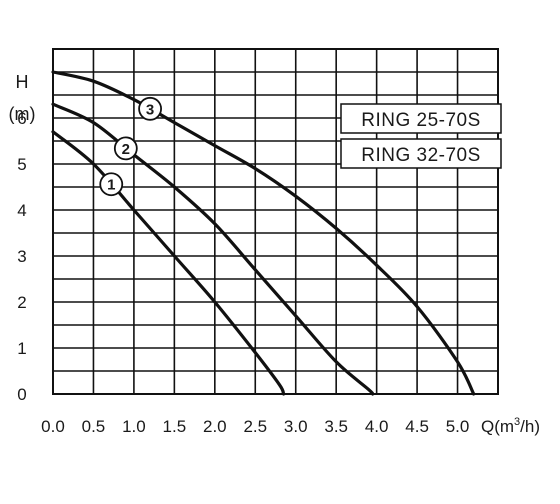 The width and height of the screenshot is (560, 504). I want to click on curve-marker-label: 2, so click(126, 149).